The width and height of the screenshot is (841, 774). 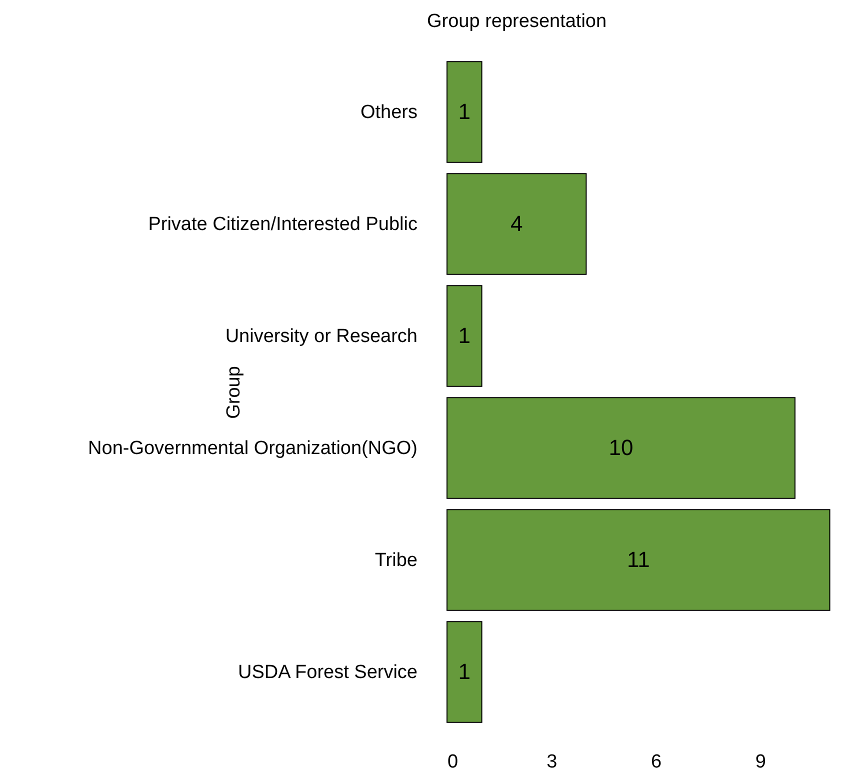 What do you see at coordinates (253, 448) in the screenshot?
I see `y-tick-label: Non-Governmental Organization(NGO)` at bounding box center [253, 448].